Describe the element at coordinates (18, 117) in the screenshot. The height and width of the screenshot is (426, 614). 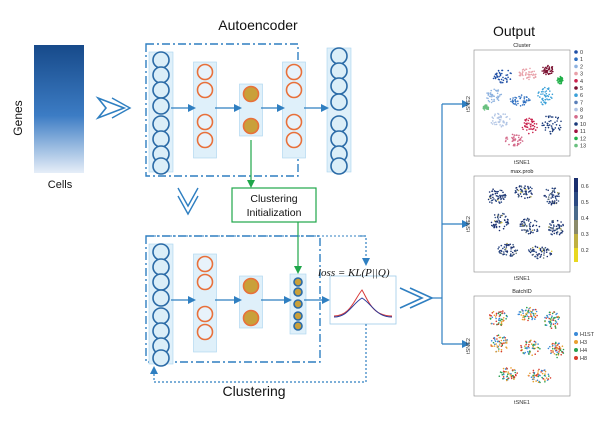
I see `genes-label: Genes` at that location.